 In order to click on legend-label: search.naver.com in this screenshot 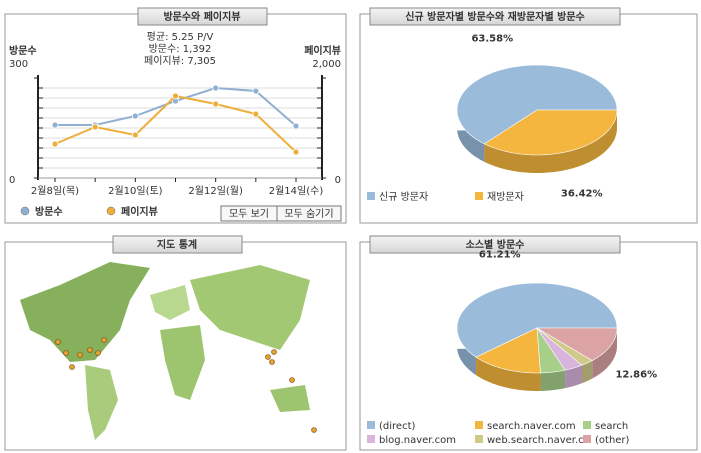, I will do `click(531, 426)`.